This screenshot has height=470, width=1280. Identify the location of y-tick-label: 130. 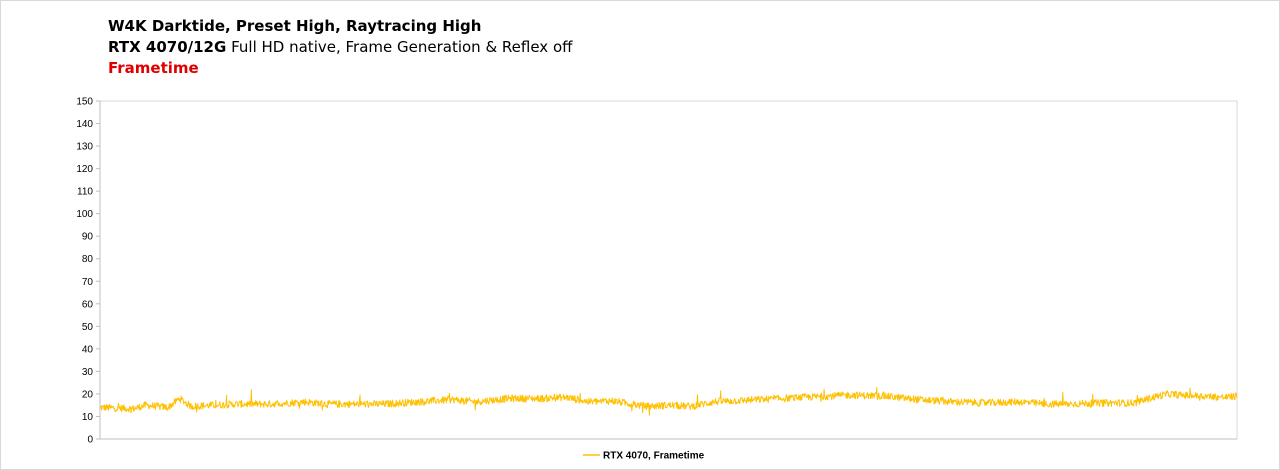
(84, 147).